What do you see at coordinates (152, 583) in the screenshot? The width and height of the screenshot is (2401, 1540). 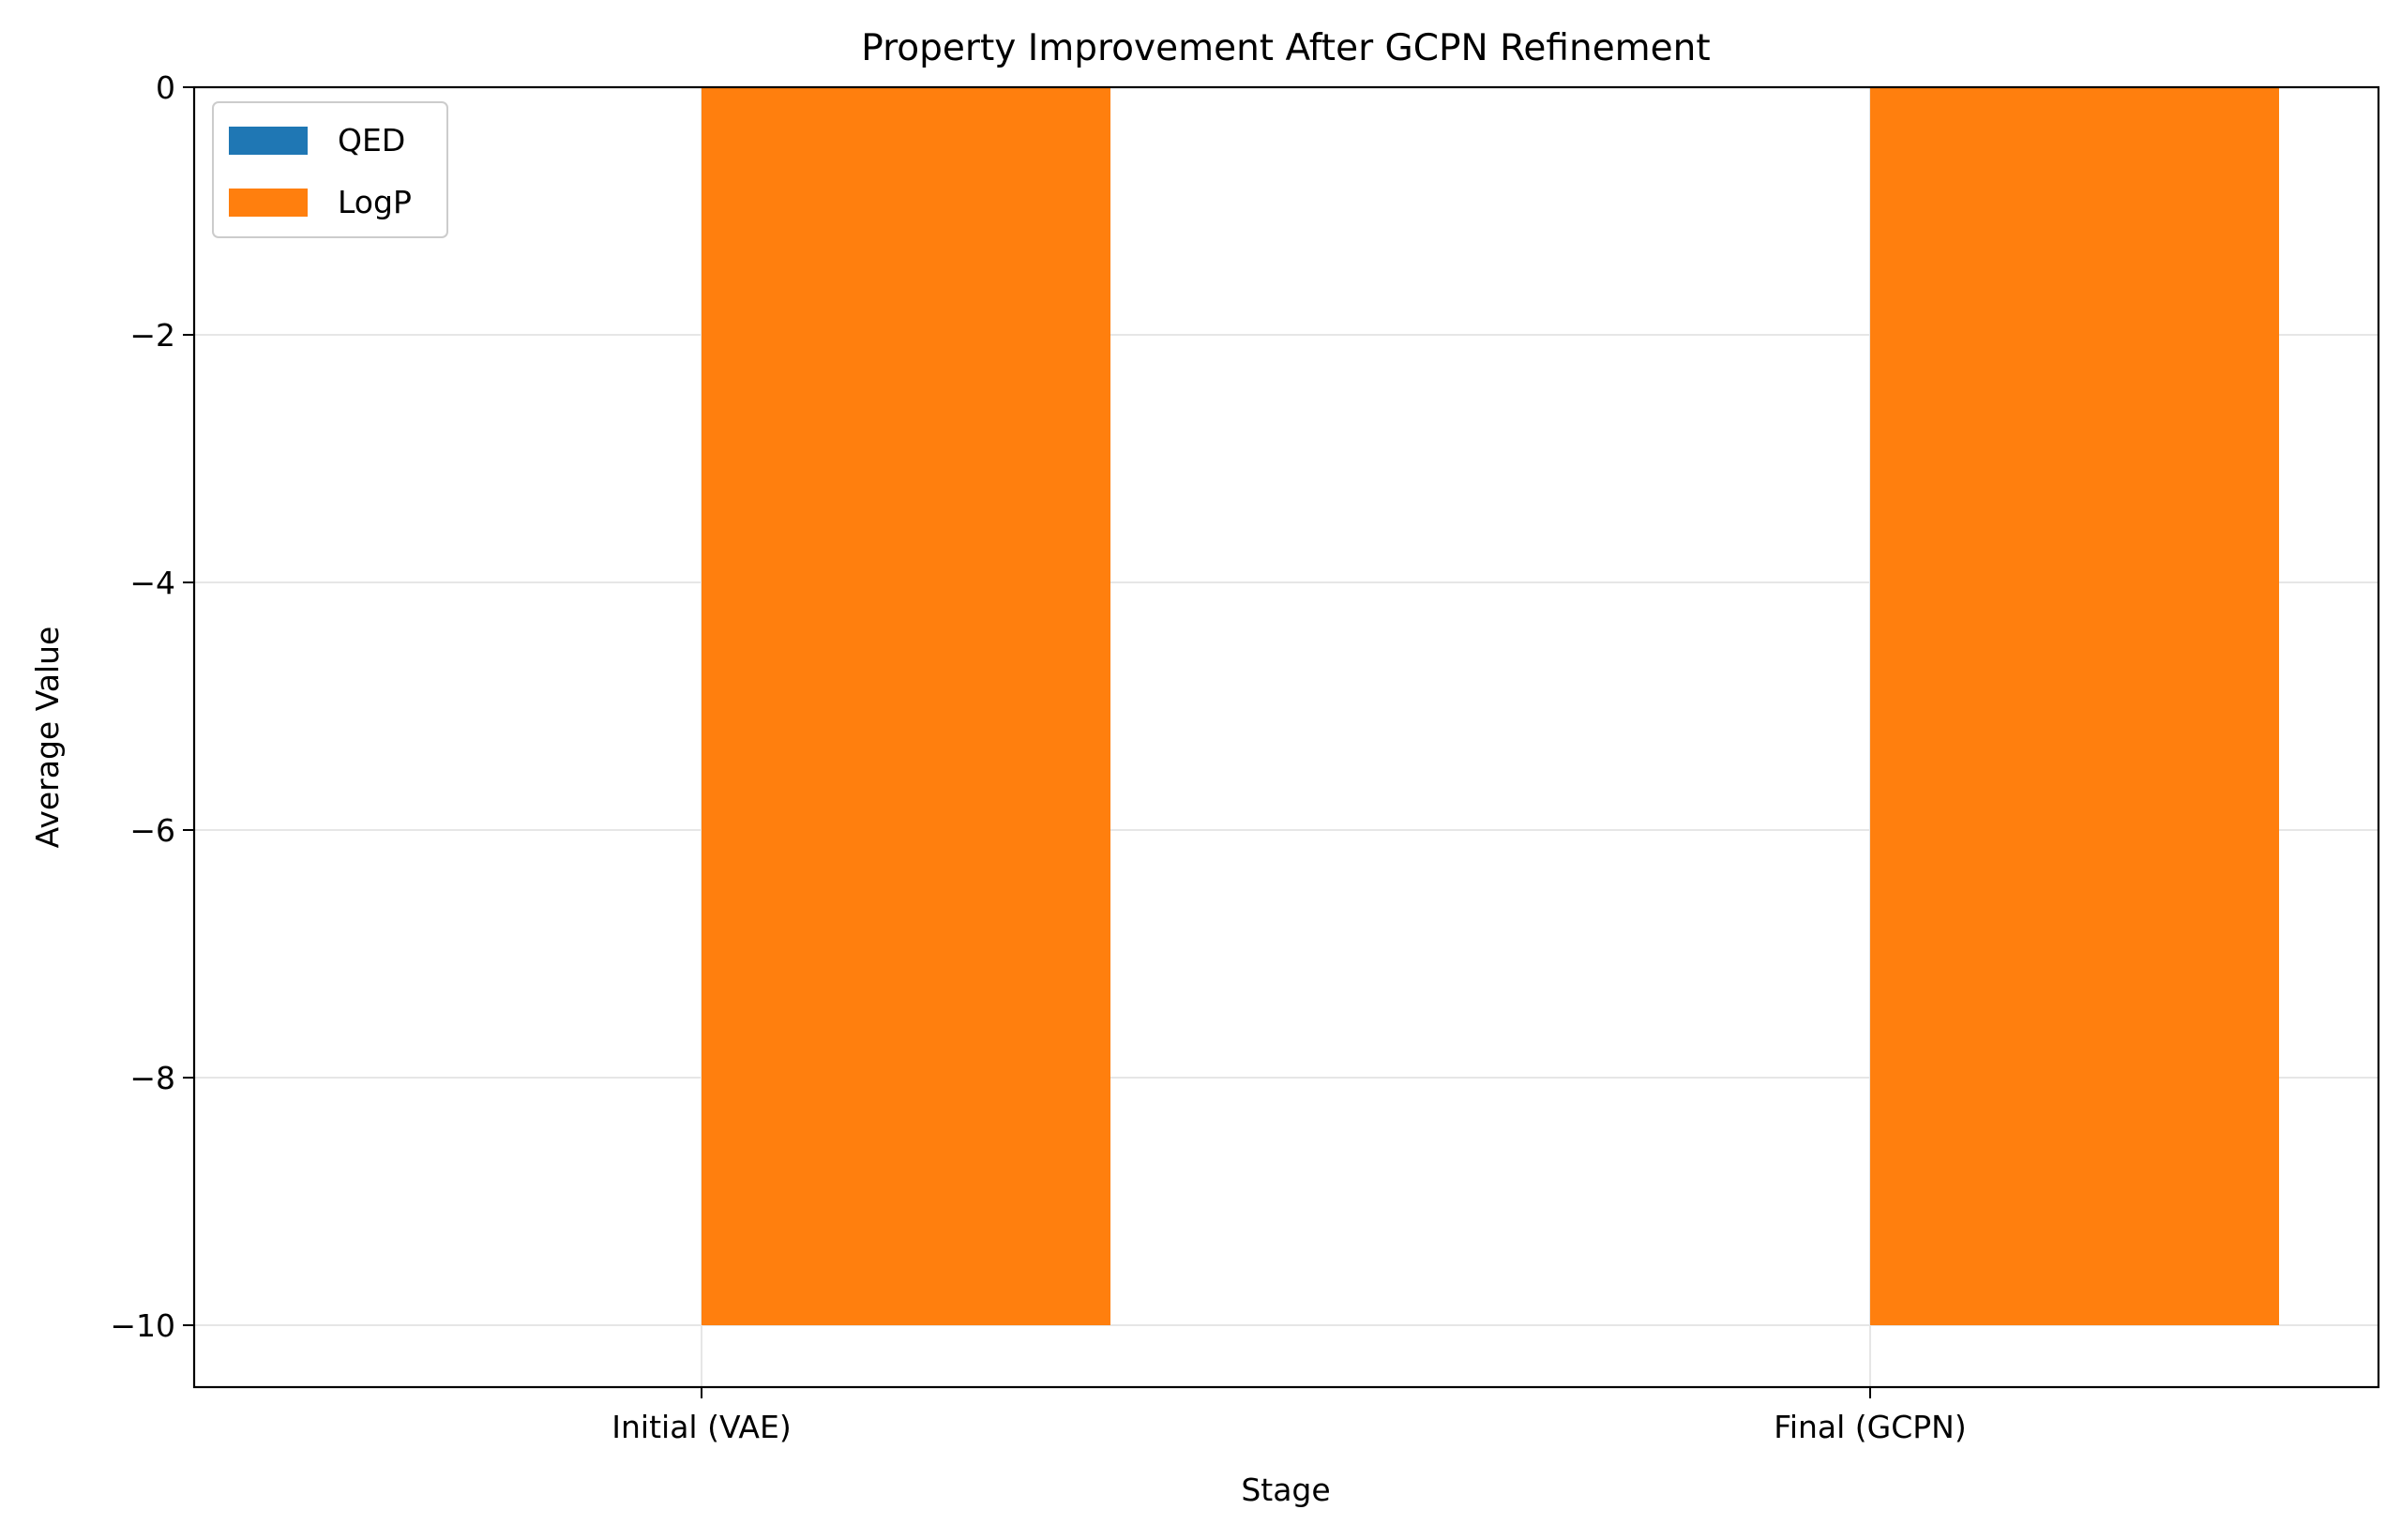 I see `y-tick-label: −4` at bounding box center [152, 583].